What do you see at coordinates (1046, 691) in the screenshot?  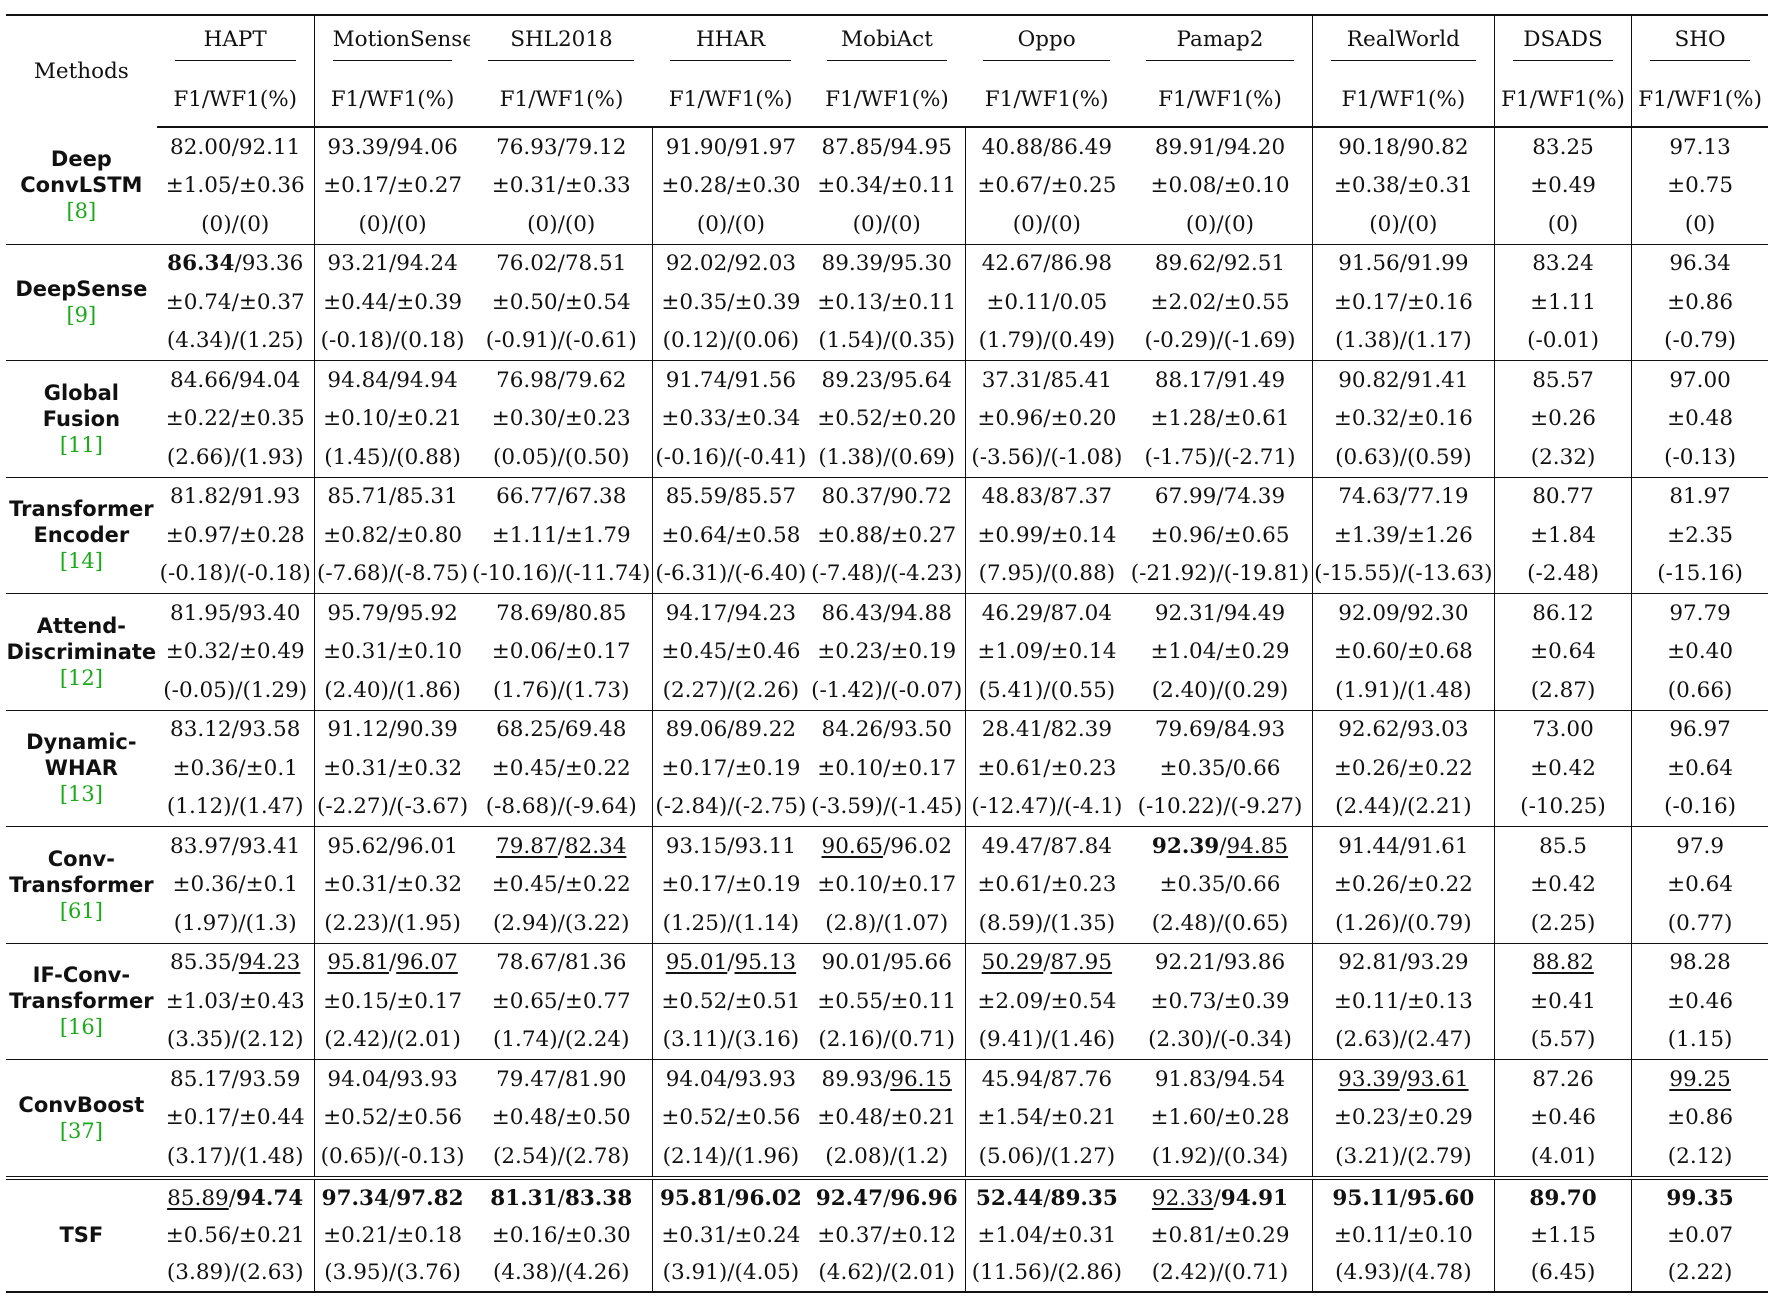 I see `value-cell-oppo: (5.41)/(0.55)` at bounding box center [1046, 691].